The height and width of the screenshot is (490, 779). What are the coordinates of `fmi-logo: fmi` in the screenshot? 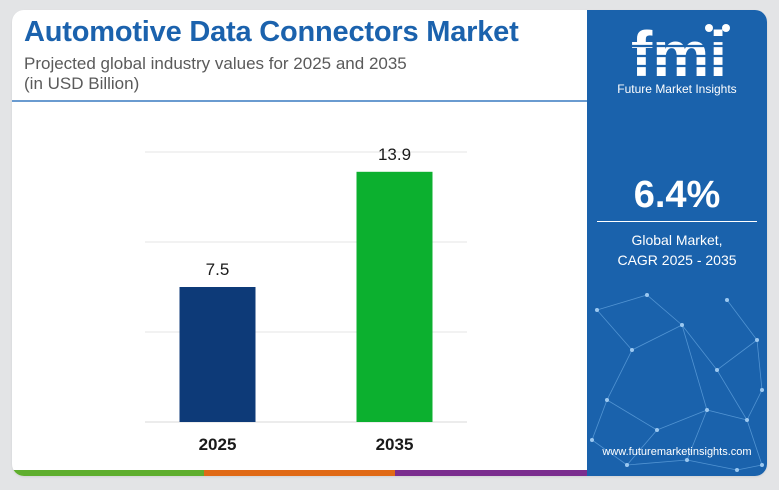 It's located at (679, 55).